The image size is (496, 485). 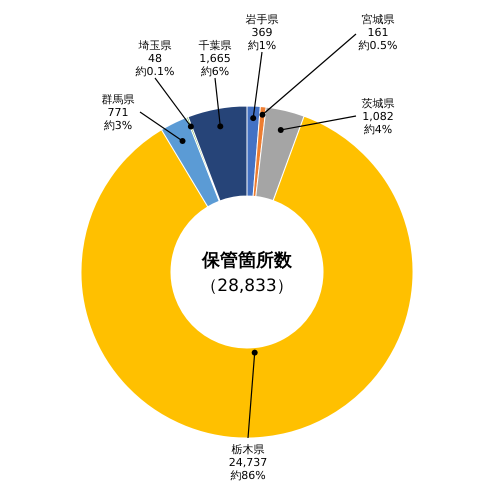 I want to click on text: 約3%, so click(x=118, y=125).